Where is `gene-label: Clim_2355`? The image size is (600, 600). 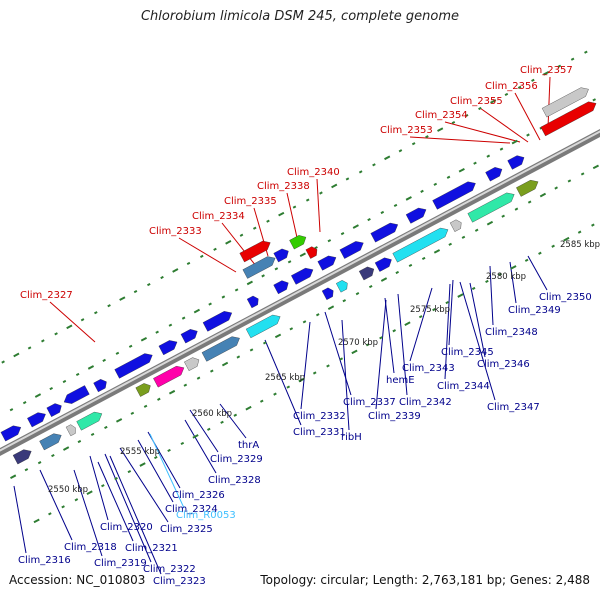 gene-label: Clim_2355 is located at coordinates (476, 101).